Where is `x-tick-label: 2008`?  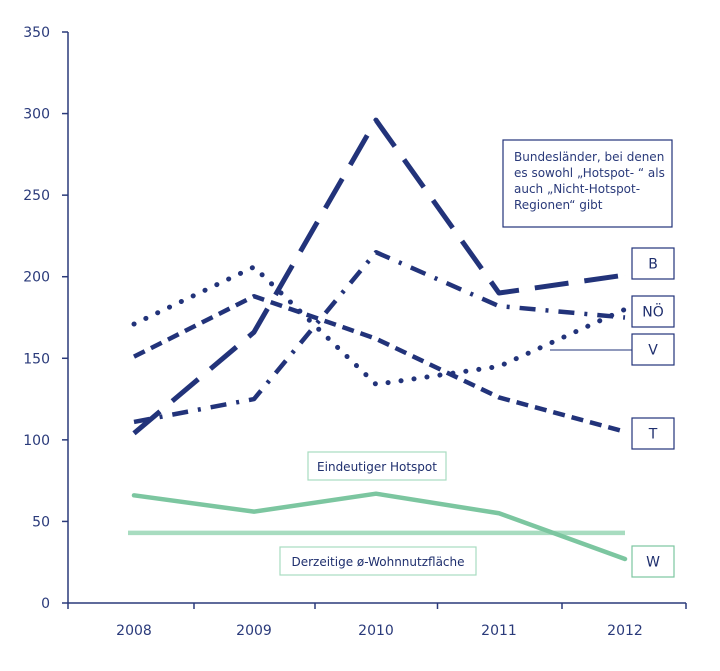 x-tick-label: 2008 is located at coordinates (134, 631).